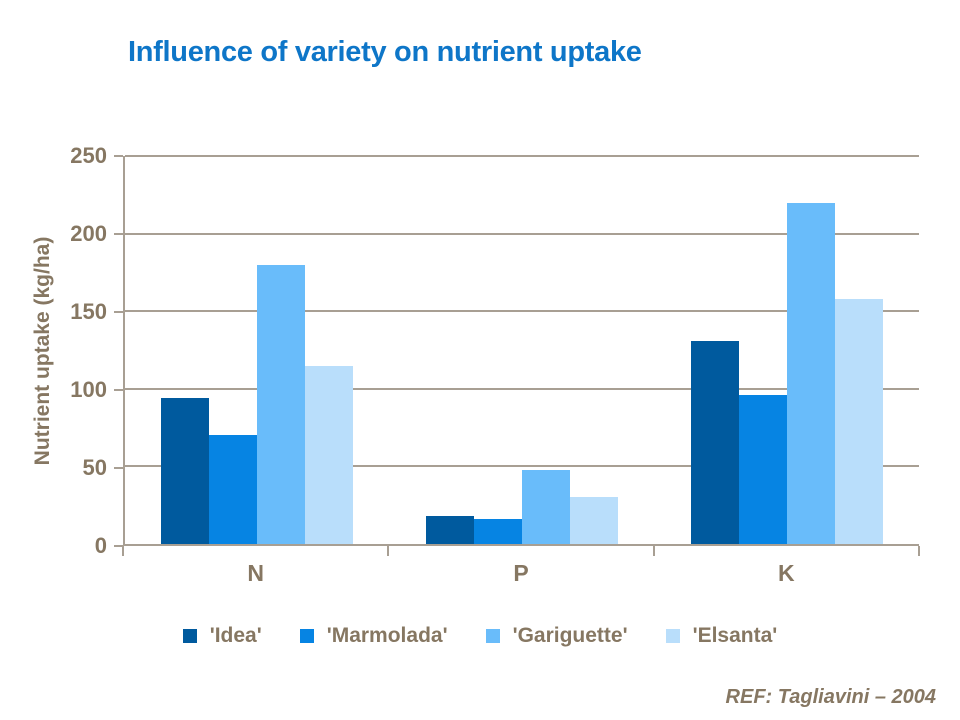 This screenshot has height=720, width=960. I want to click on bar-group-p, so click(522, 350).